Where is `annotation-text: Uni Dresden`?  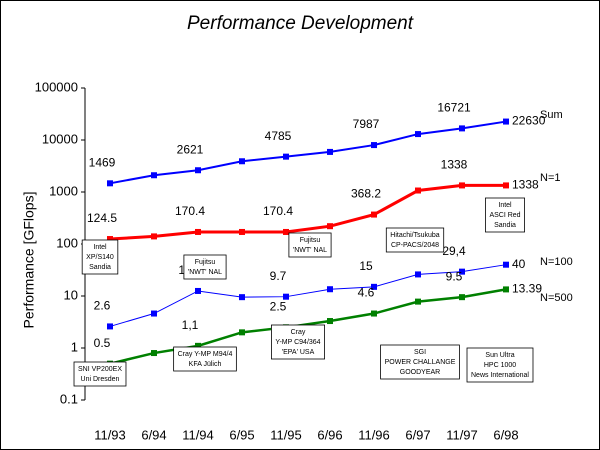
annotation-text: Uni Dresden is located at coordinates (100, 379).